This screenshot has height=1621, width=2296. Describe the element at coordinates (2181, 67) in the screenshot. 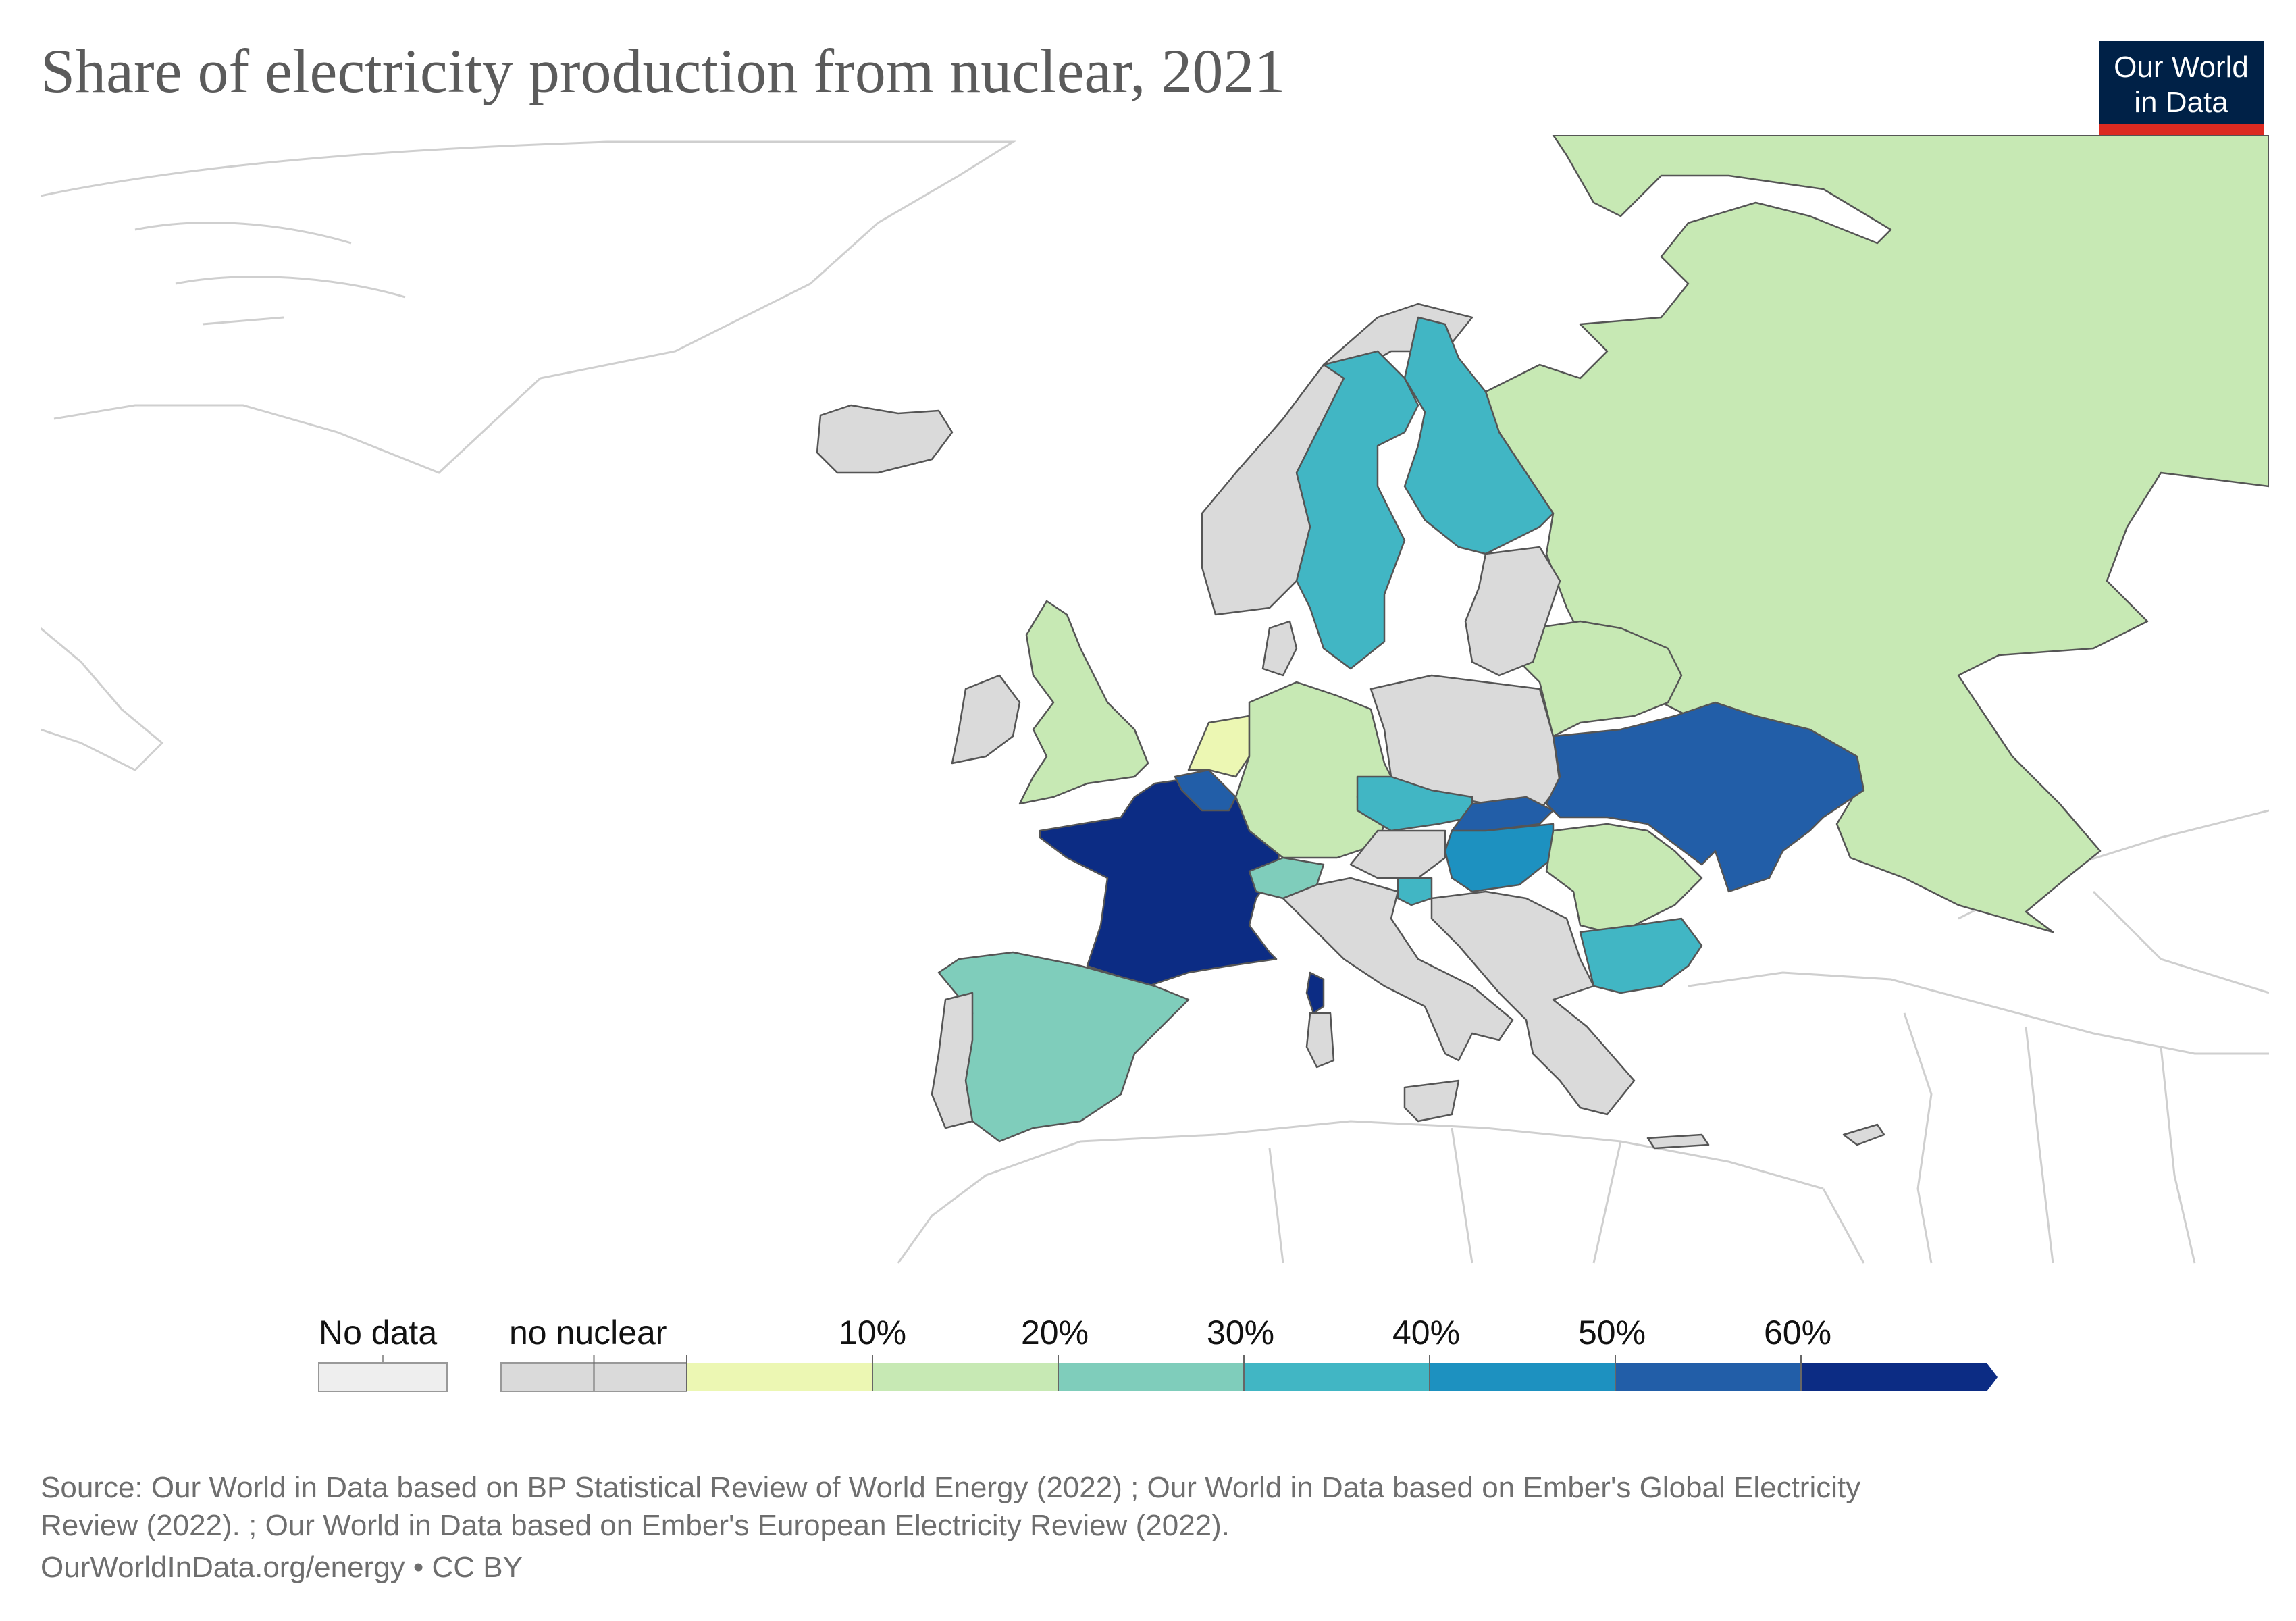

I see `logo-line-1: Our World` at that location.